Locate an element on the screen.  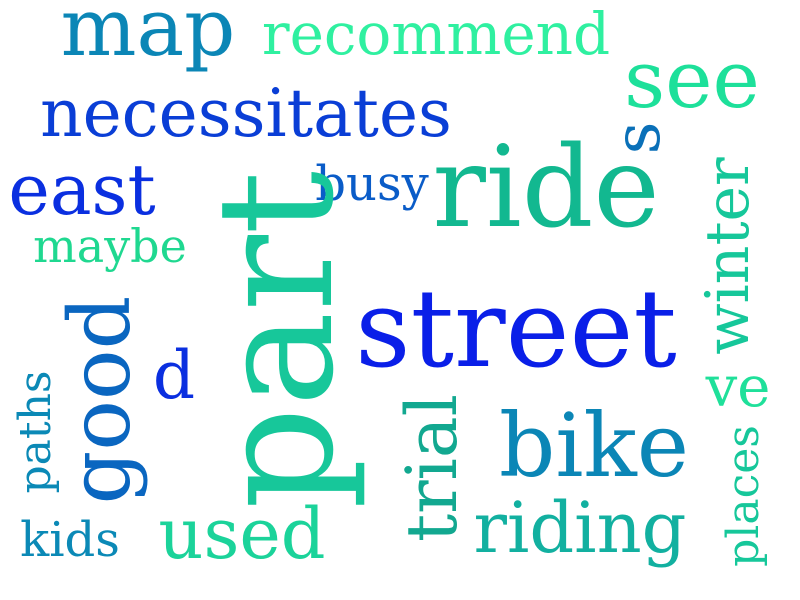
word-riding: riding is located at coordinates (580, 528).